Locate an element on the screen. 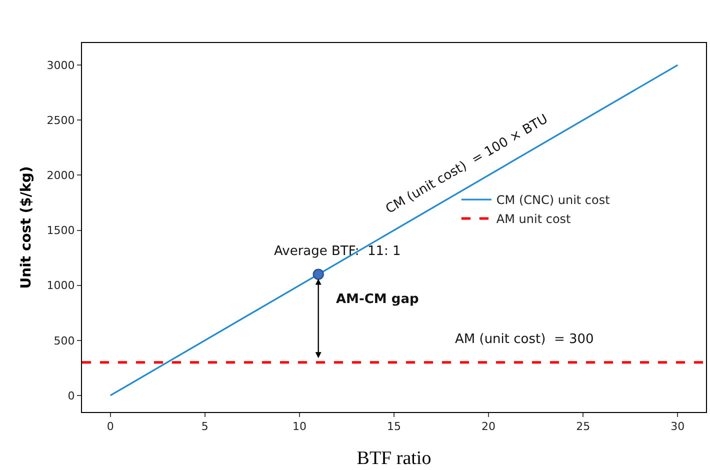  y-tick-label: 2500 is located at coordinates (60, 120).